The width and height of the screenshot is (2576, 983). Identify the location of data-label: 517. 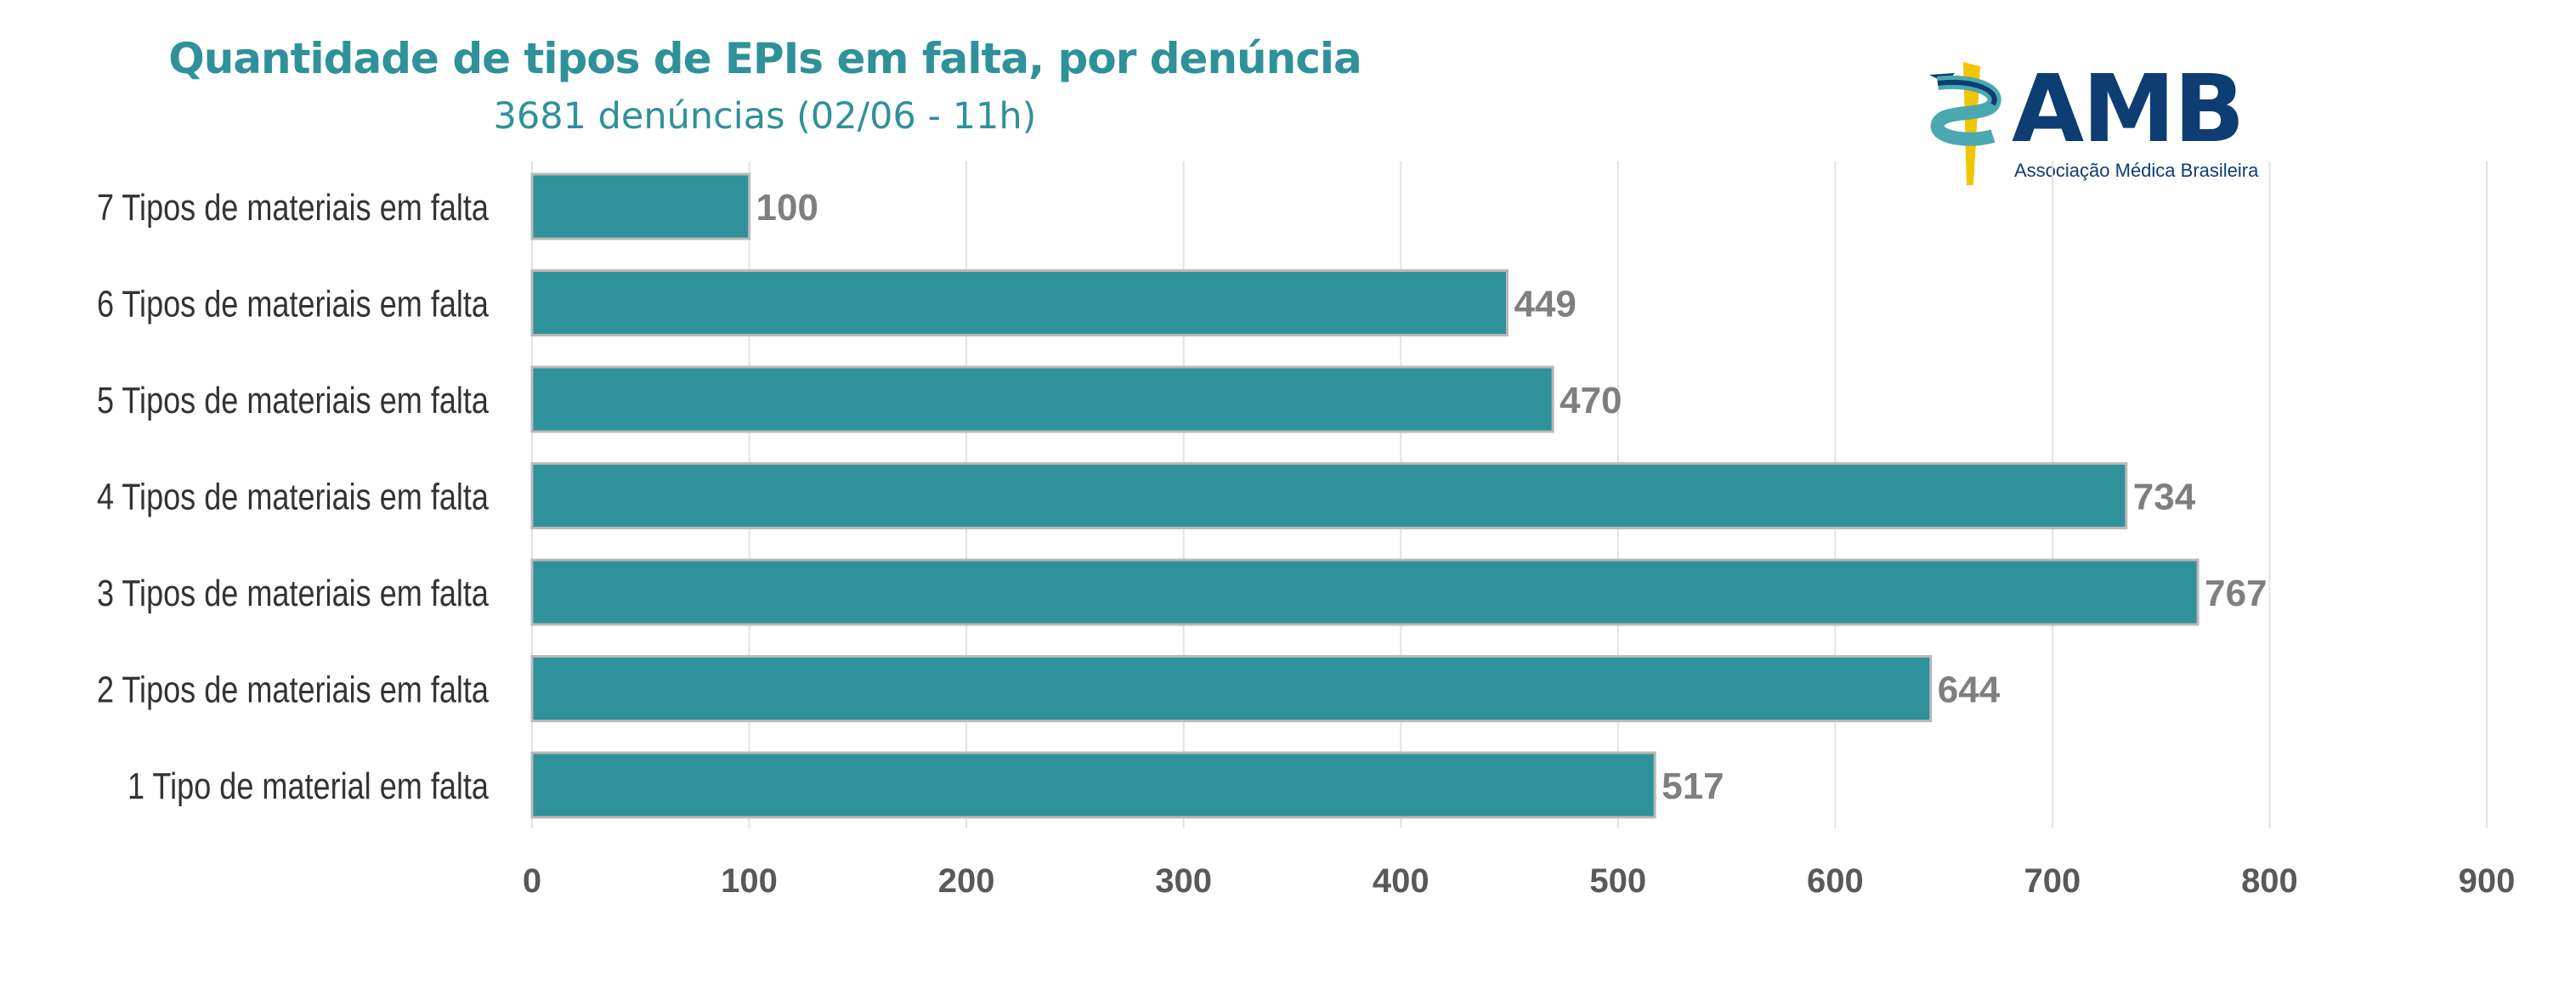
(1693, 786).